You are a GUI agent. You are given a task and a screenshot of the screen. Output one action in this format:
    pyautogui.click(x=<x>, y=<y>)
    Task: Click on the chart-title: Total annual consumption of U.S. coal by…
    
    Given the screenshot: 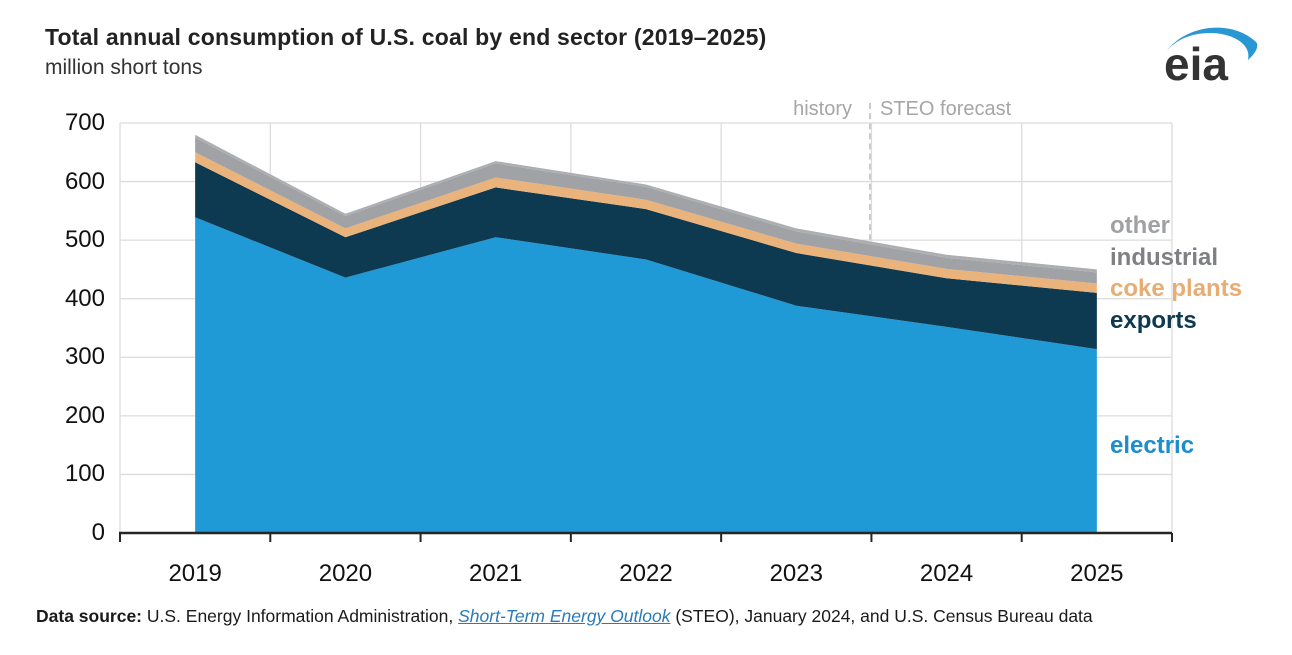 What is the action you would take?
    pyautogui.click(x=406, y=37)
    